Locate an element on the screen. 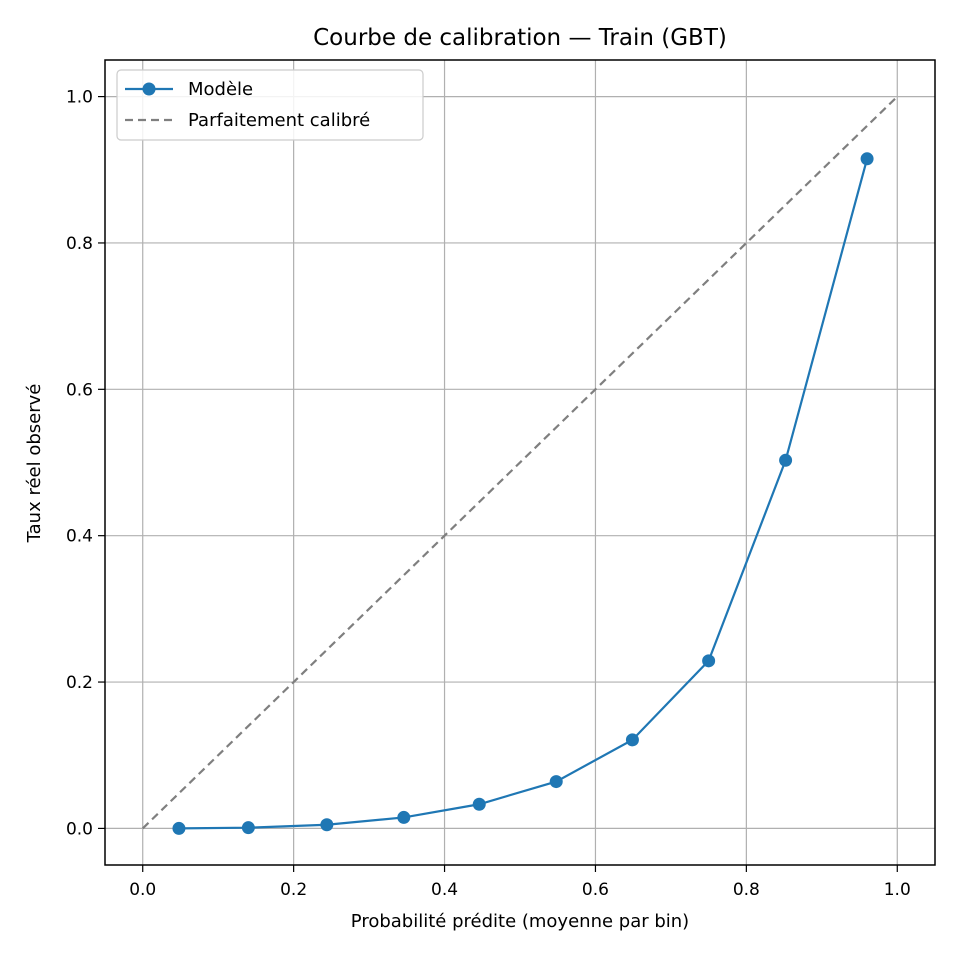  legend-marker-modele is located at coordinates (149, 89).